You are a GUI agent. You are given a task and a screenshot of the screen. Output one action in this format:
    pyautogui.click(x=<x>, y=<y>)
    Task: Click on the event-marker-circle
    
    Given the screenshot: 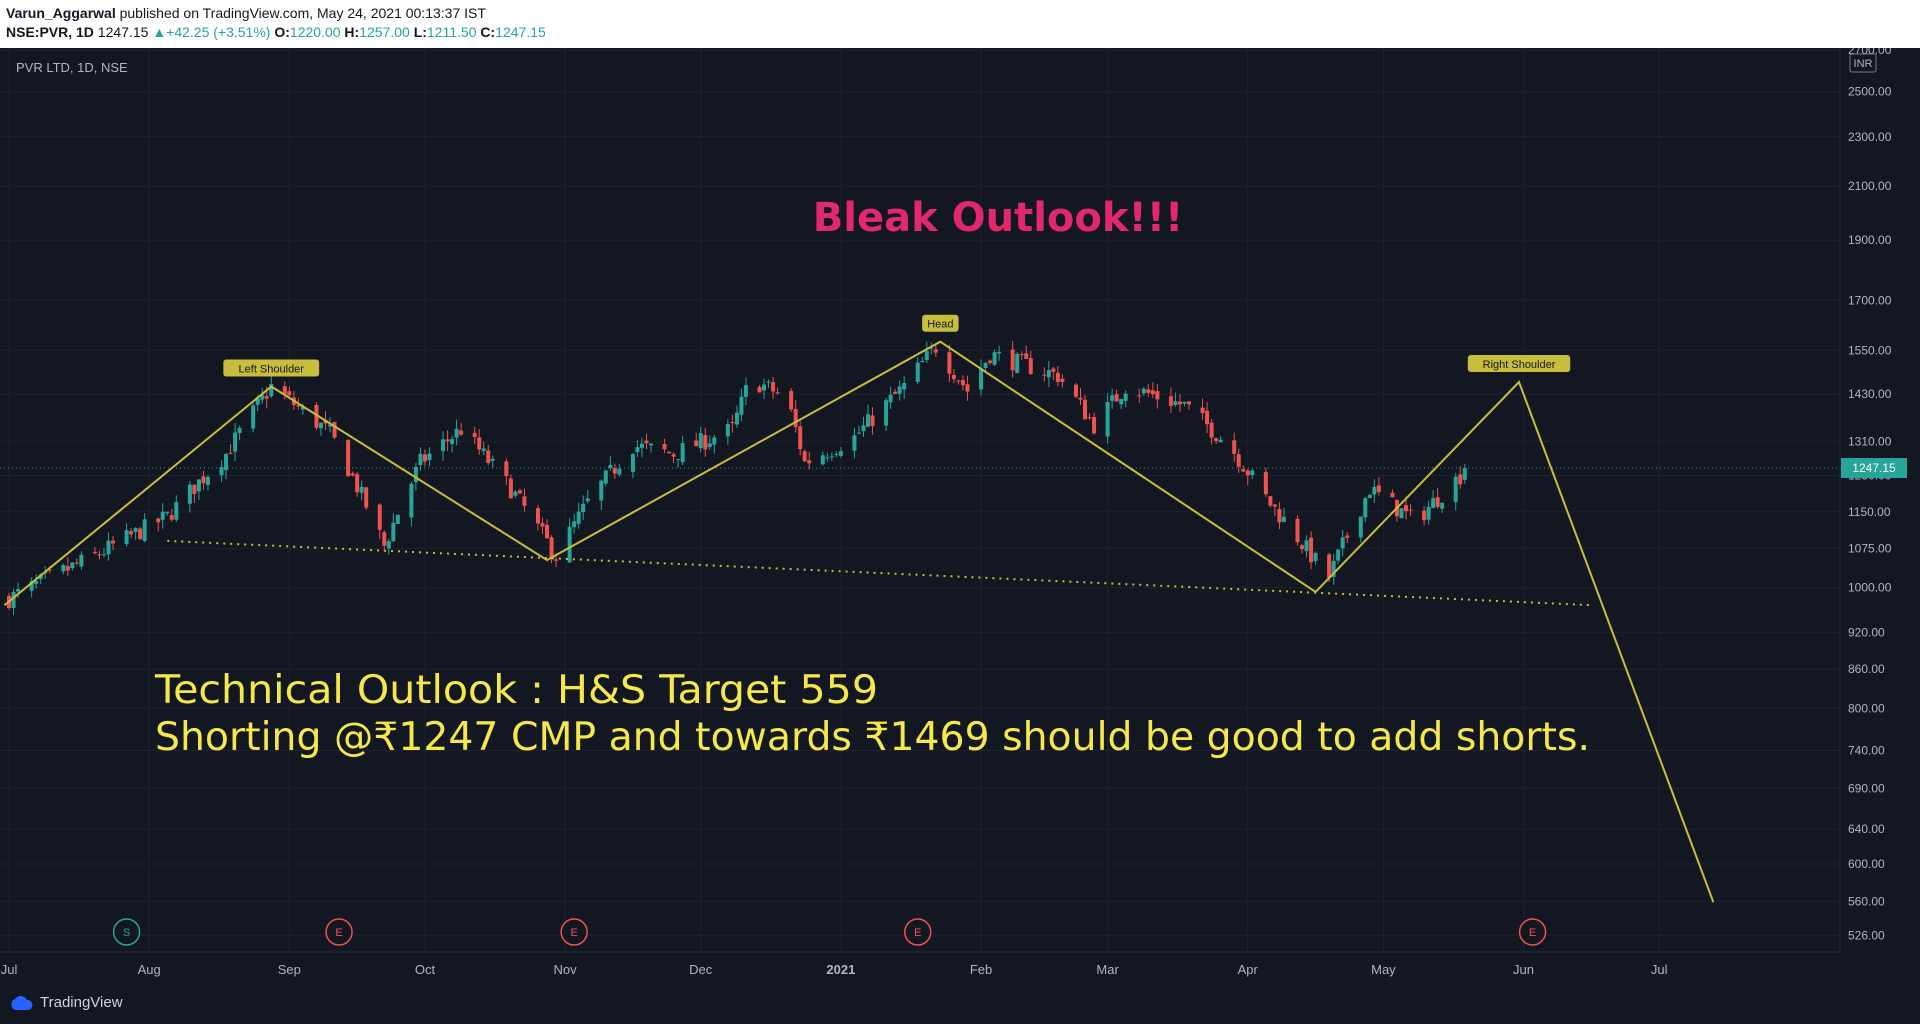 What is the action you would take?
    pyautogui.click(x=574, y=932)
    